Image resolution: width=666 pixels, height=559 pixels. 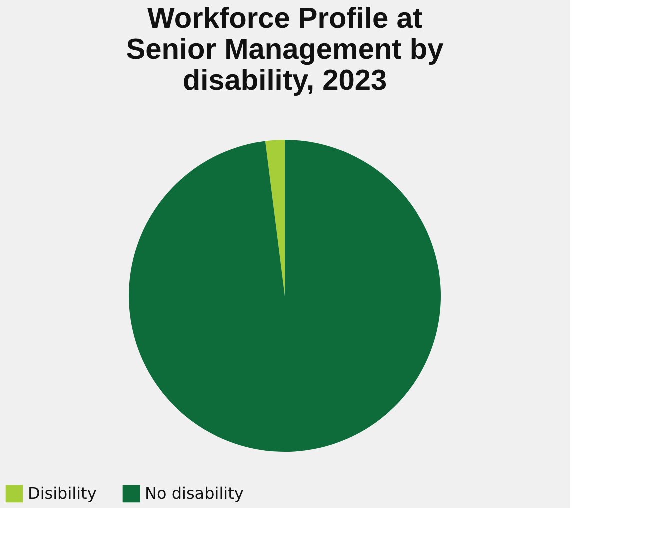 I want to click on pie-slice, so click(x=275, y=218).